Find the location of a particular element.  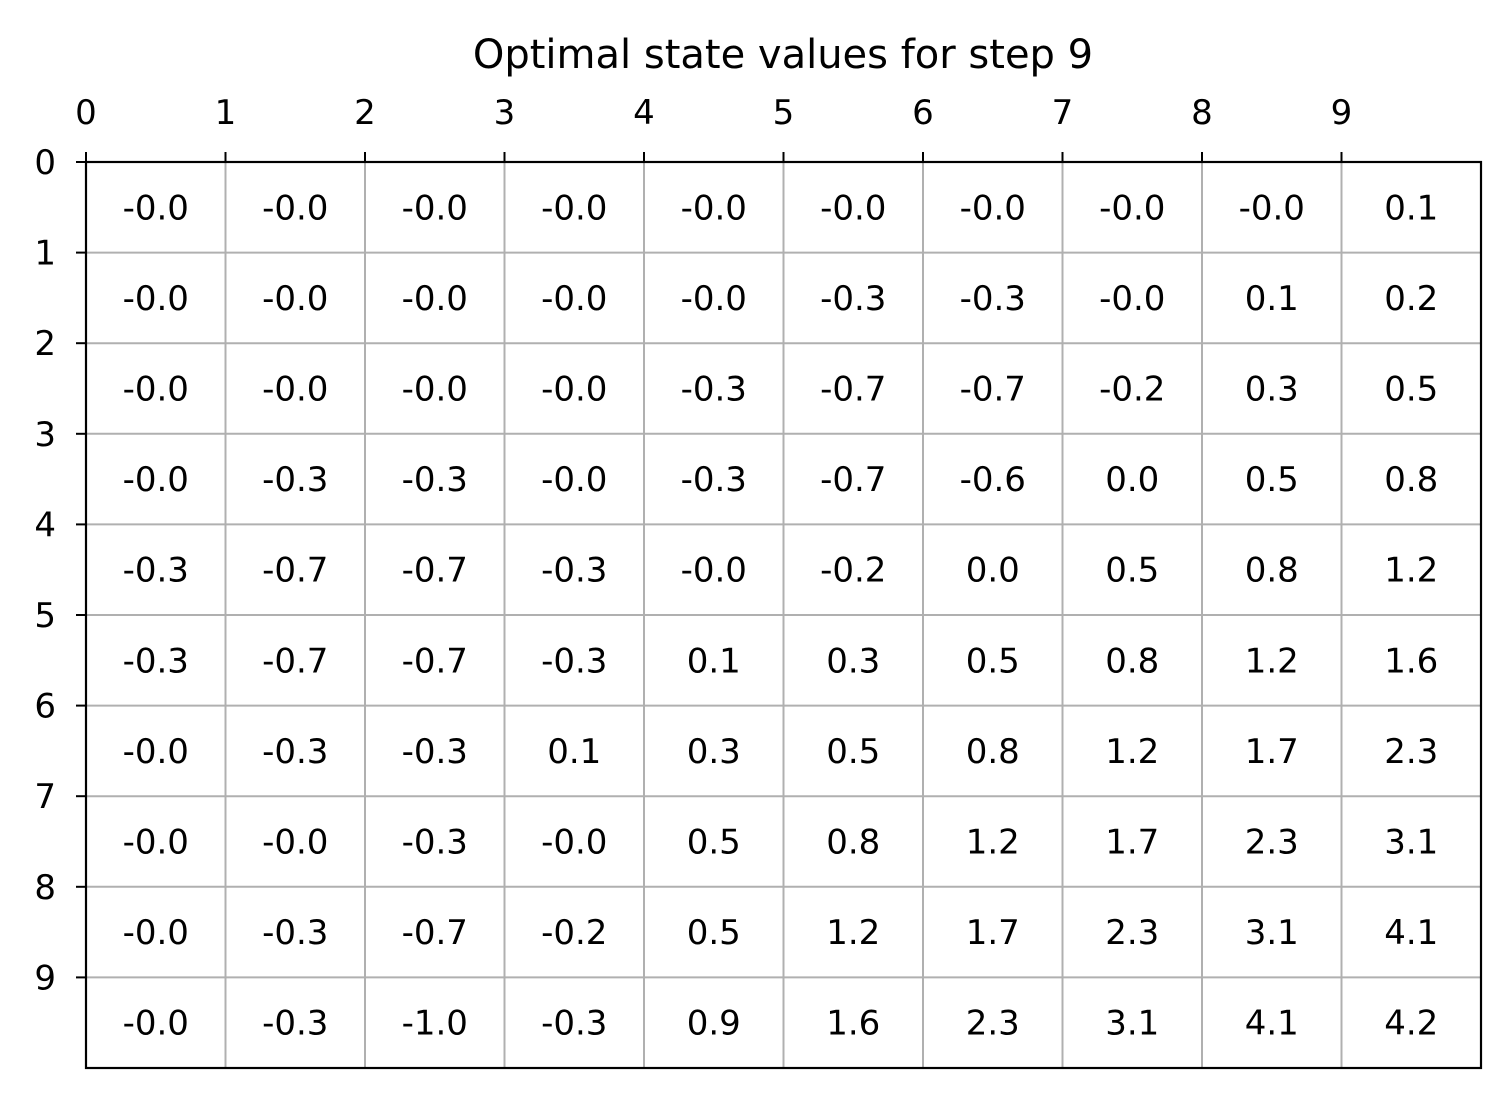

cell-value-r4-c5: -0.2 is located at coordinates (853, 571).